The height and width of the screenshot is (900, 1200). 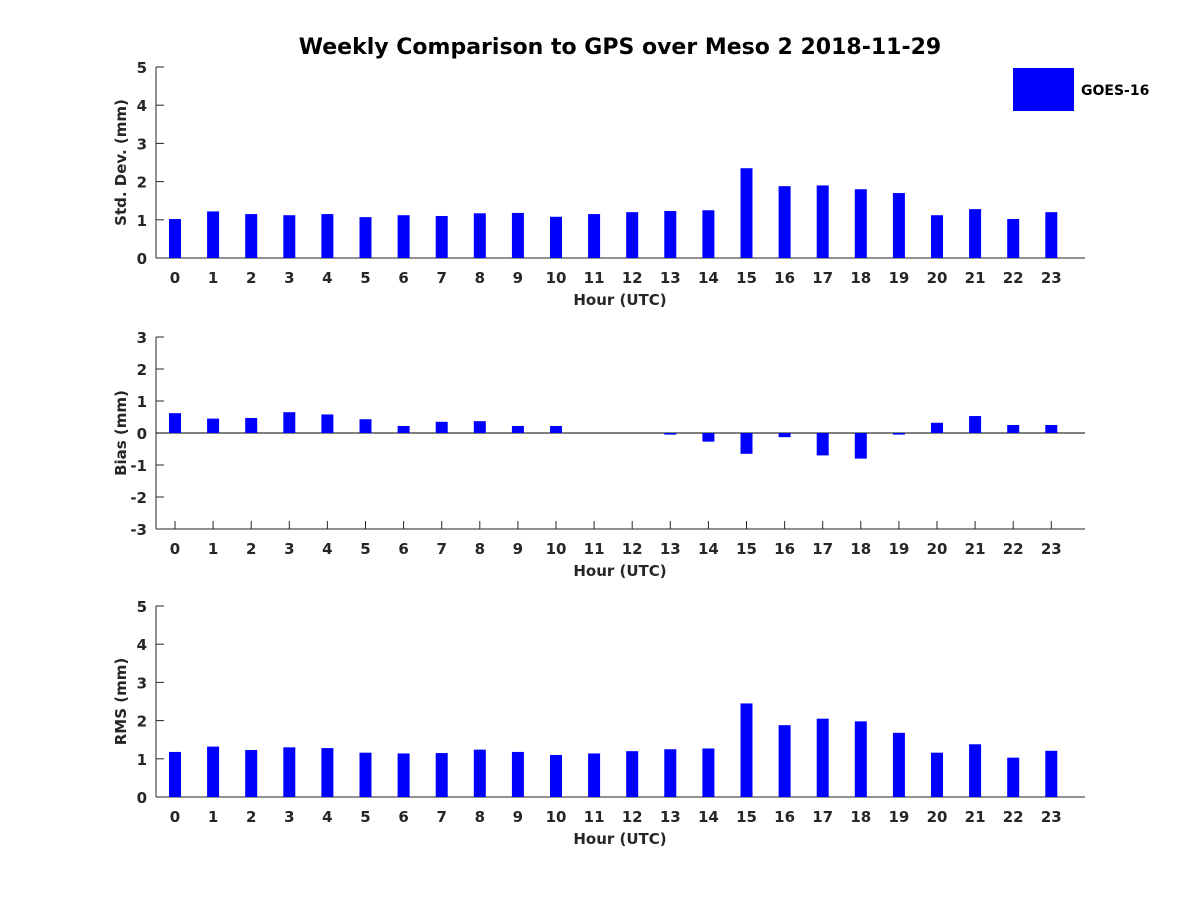 What do you see at coordinates (138, 530) in the screenshot?
I see `y-tick-label: -3` at bounding box center [138, 530].